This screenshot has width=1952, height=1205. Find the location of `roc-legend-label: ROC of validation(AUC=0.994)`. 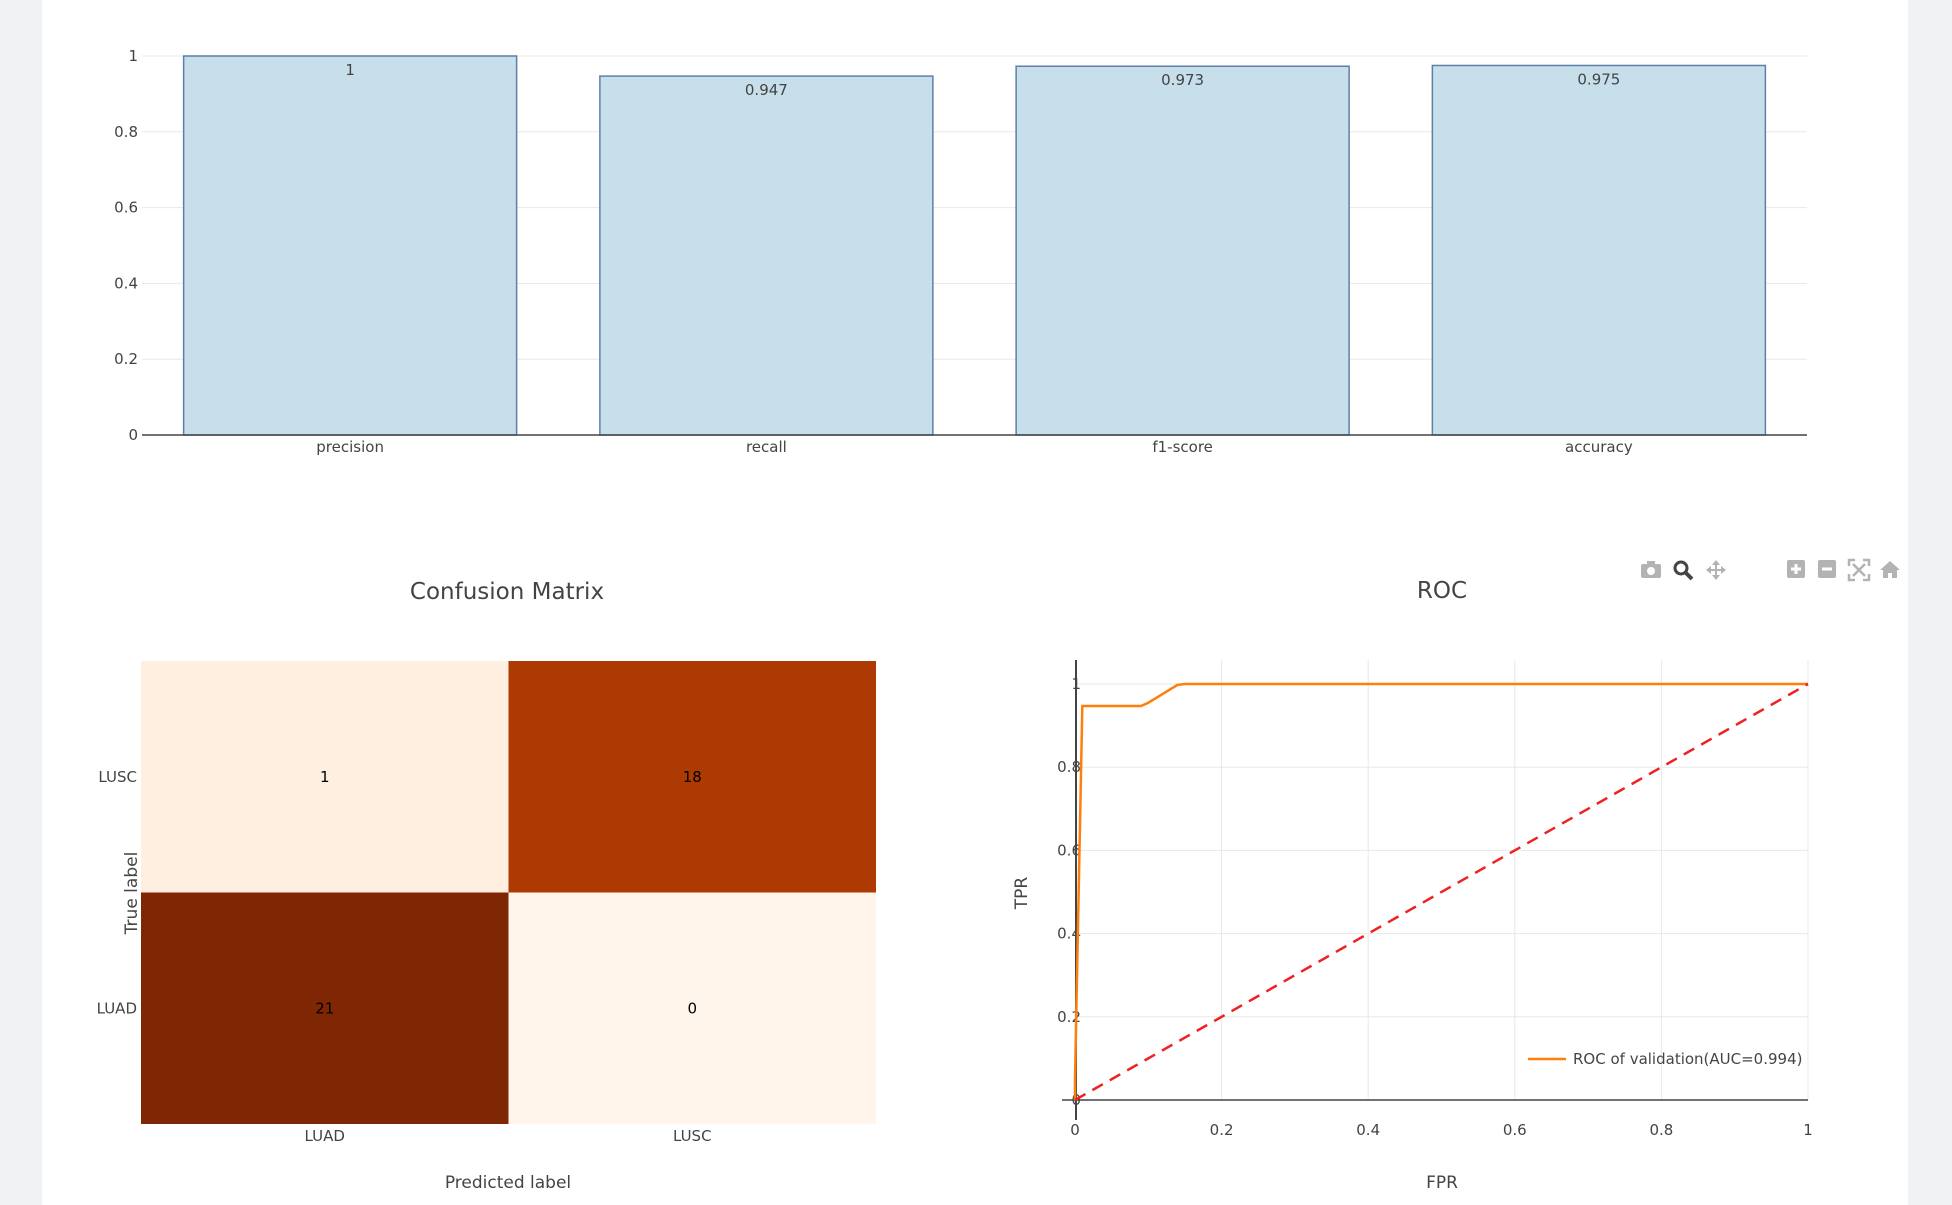

roc-legend-label: ROC of validation(AUC=0.994) is located at coordinates (1687, 1059).